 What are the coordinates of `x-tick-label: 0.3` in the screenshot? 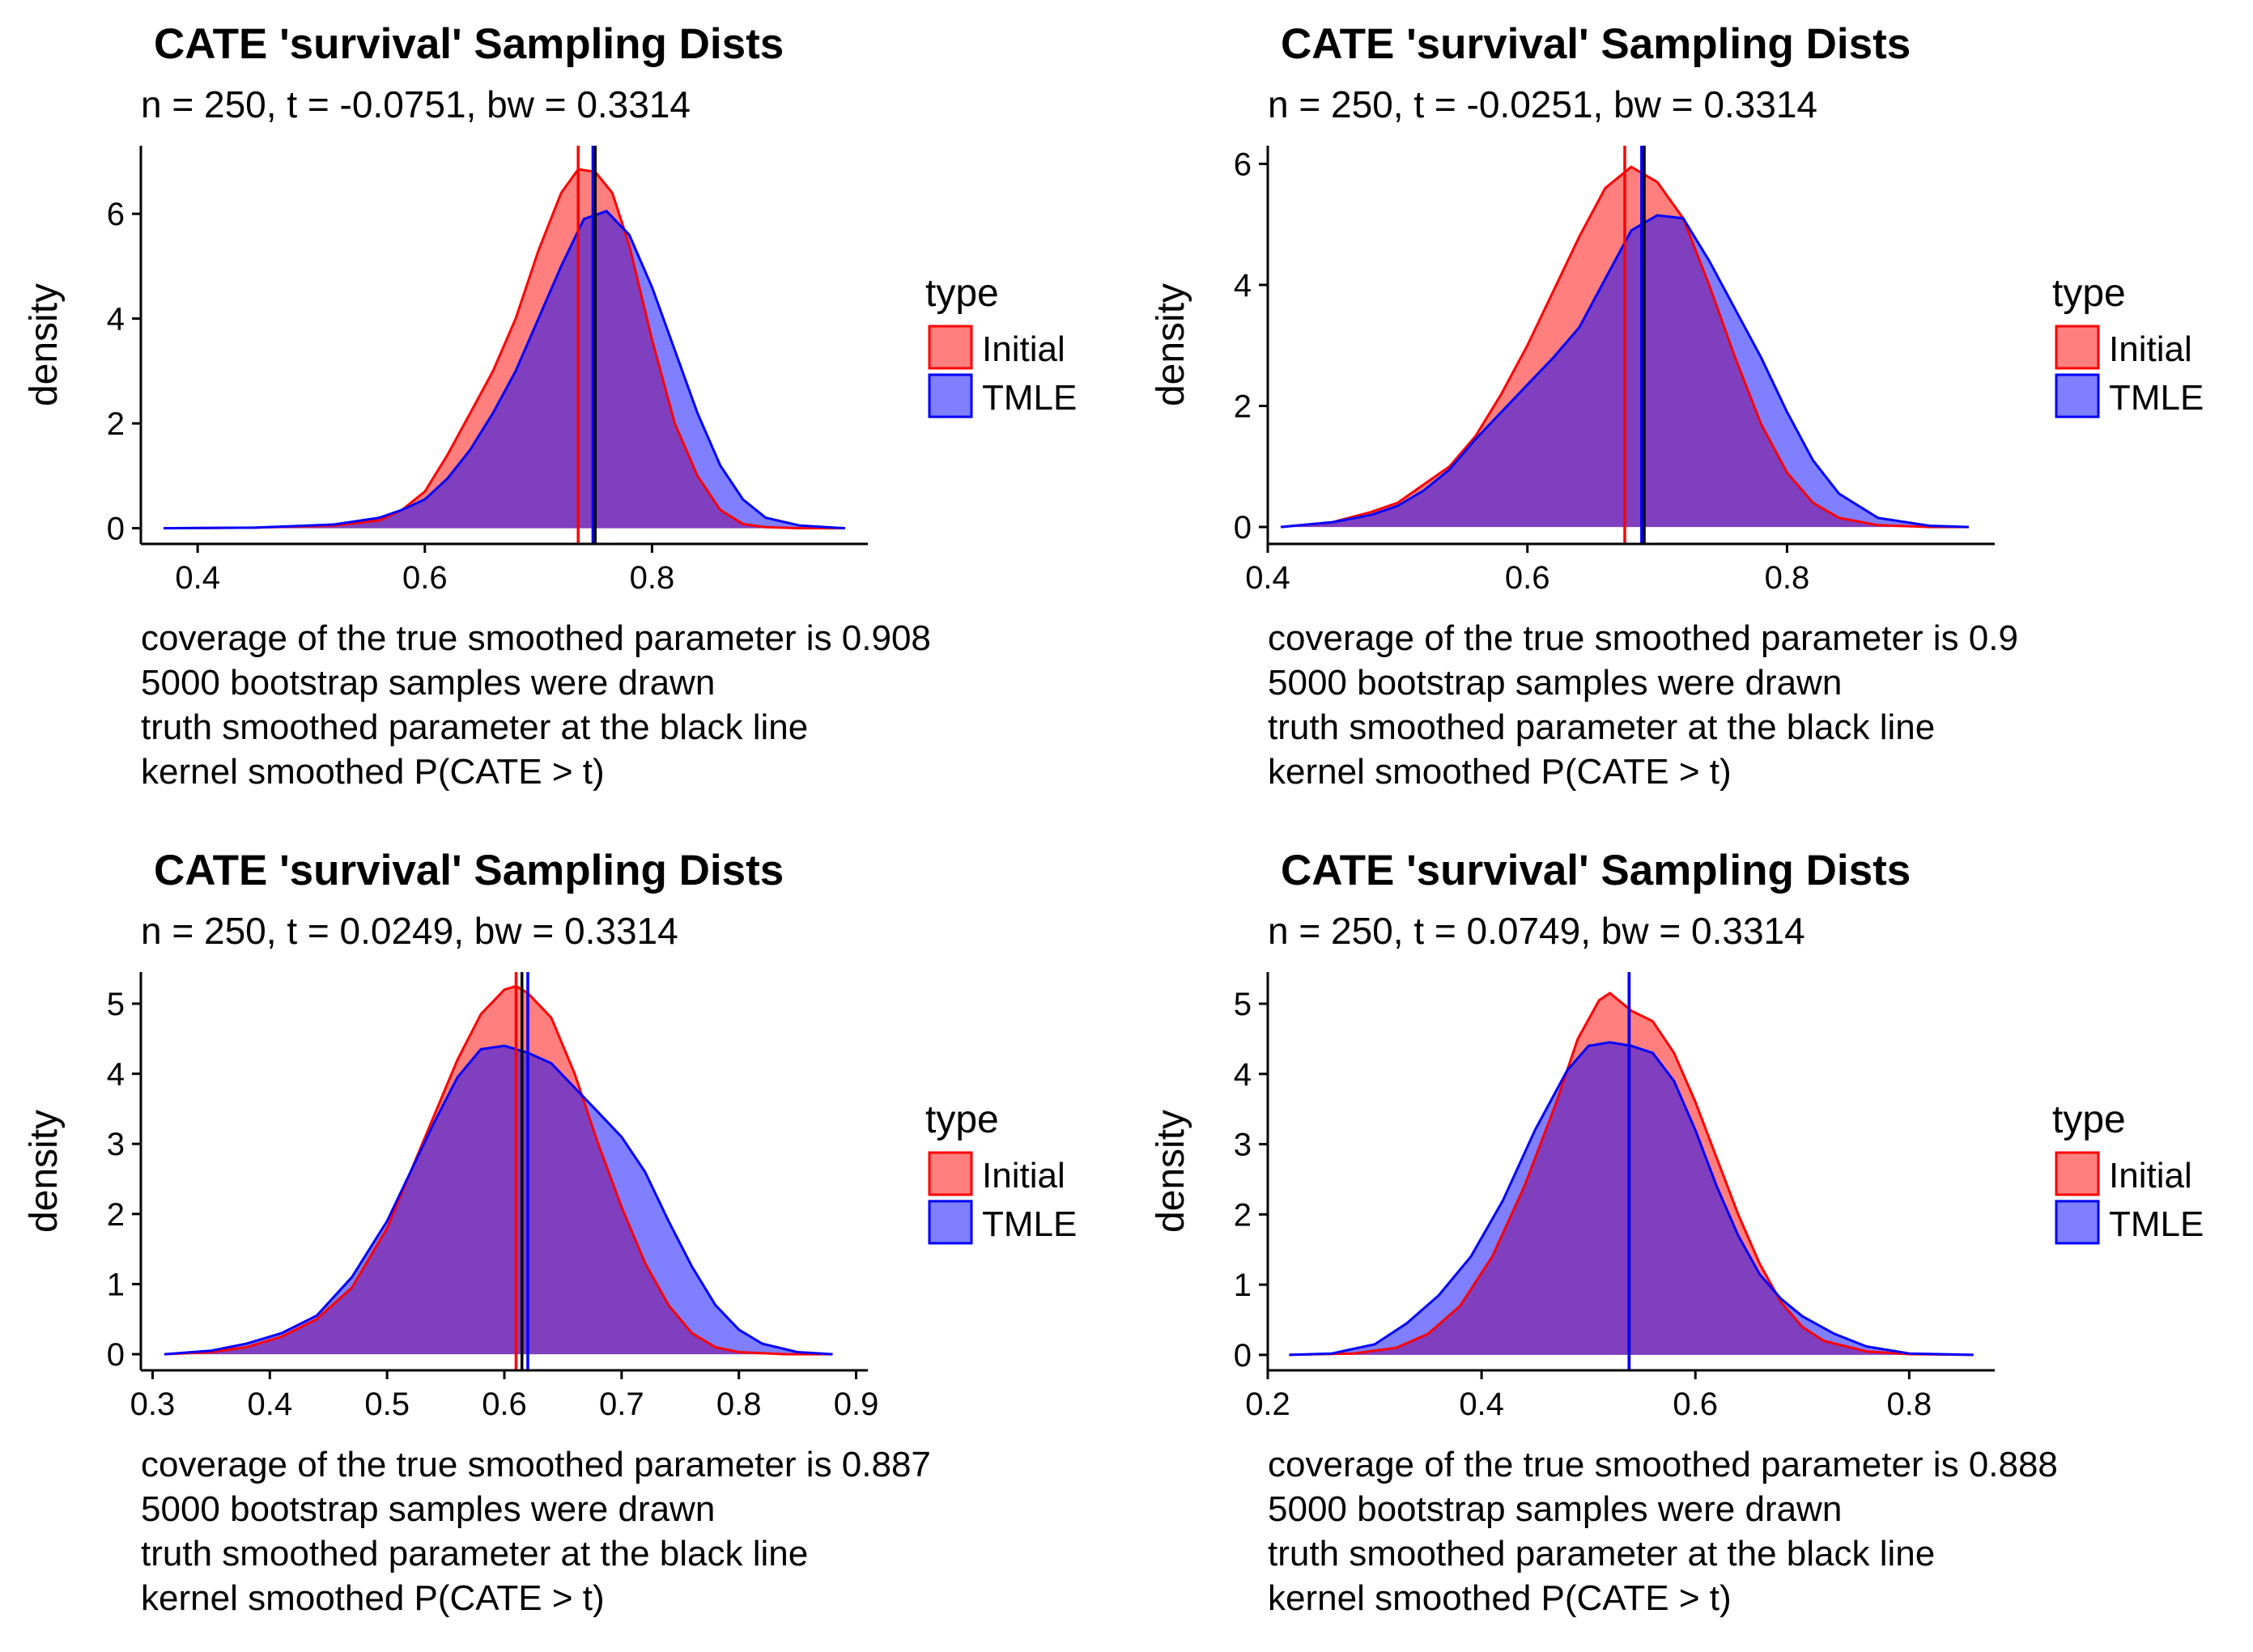 It's located at (153, 1404).